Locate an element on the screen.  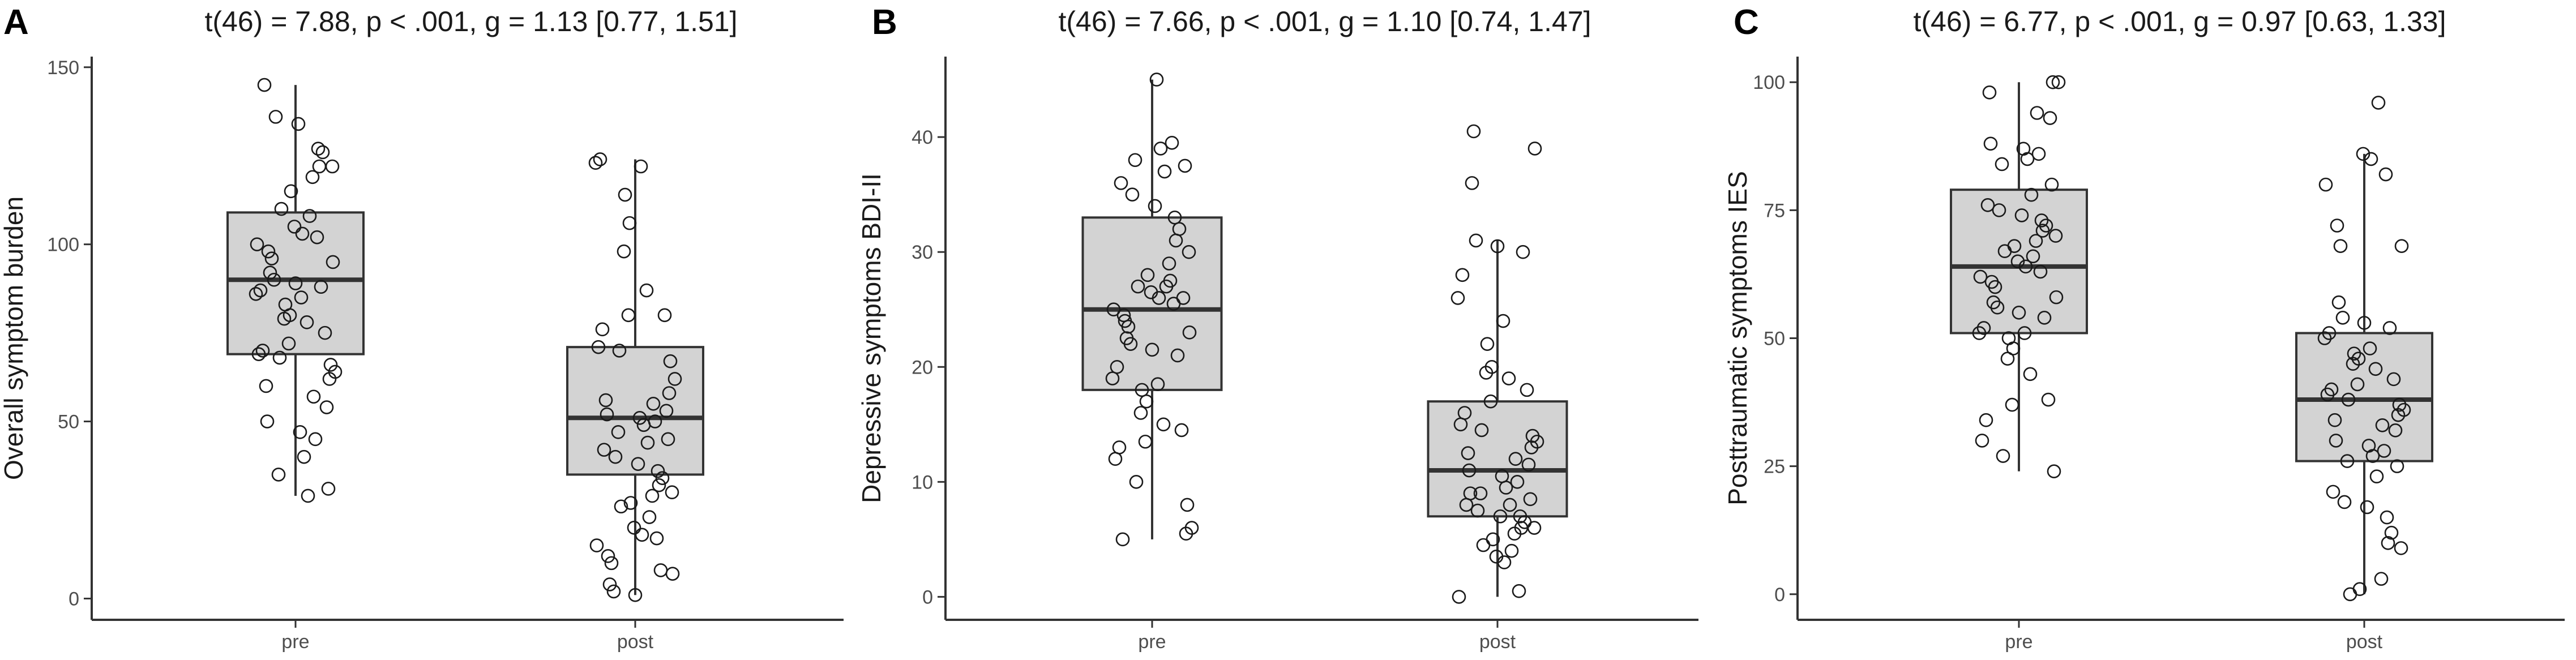
y-tick-label: 75 is located at coordinates (1774, 210).